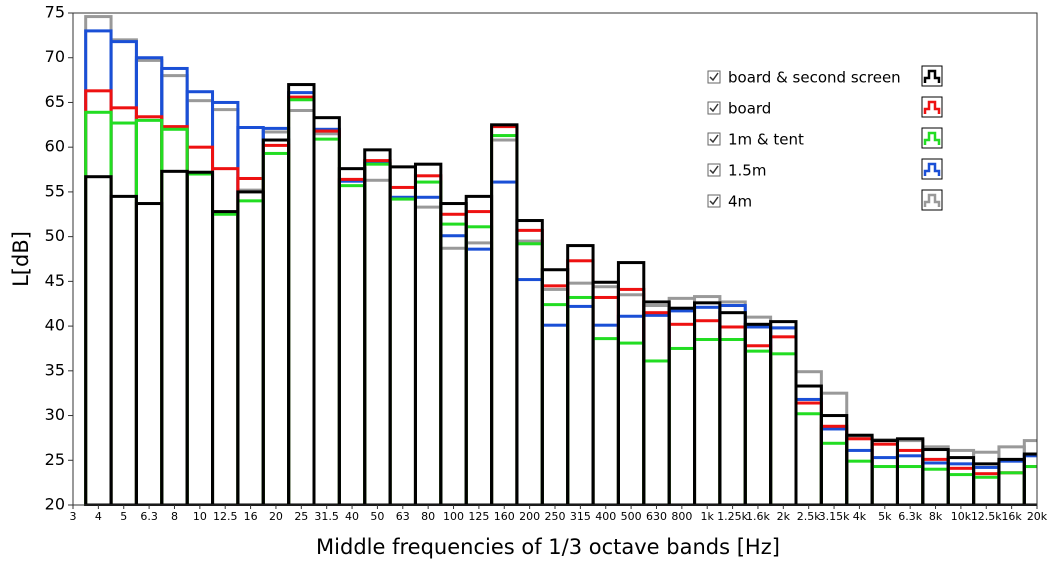 The height and width of the screenshot is (564, 1049). Describe the element at coordinates (961, 516) in the screenshot. I see `x-tick-label: 10k` at that location.